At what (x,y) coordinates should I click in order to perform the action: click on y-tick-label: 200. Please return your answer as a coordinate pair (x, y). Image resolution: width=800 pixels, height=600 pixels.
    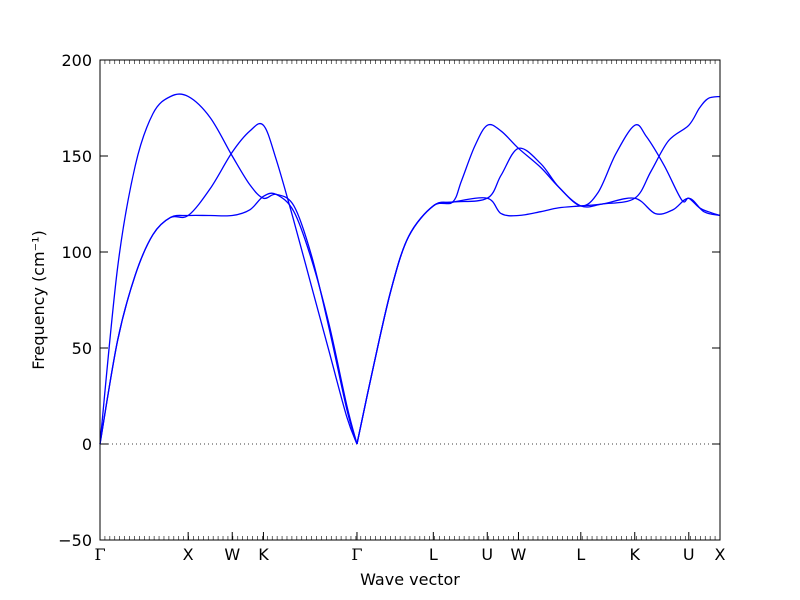
    Looking at the image, I should click on (76, 60).